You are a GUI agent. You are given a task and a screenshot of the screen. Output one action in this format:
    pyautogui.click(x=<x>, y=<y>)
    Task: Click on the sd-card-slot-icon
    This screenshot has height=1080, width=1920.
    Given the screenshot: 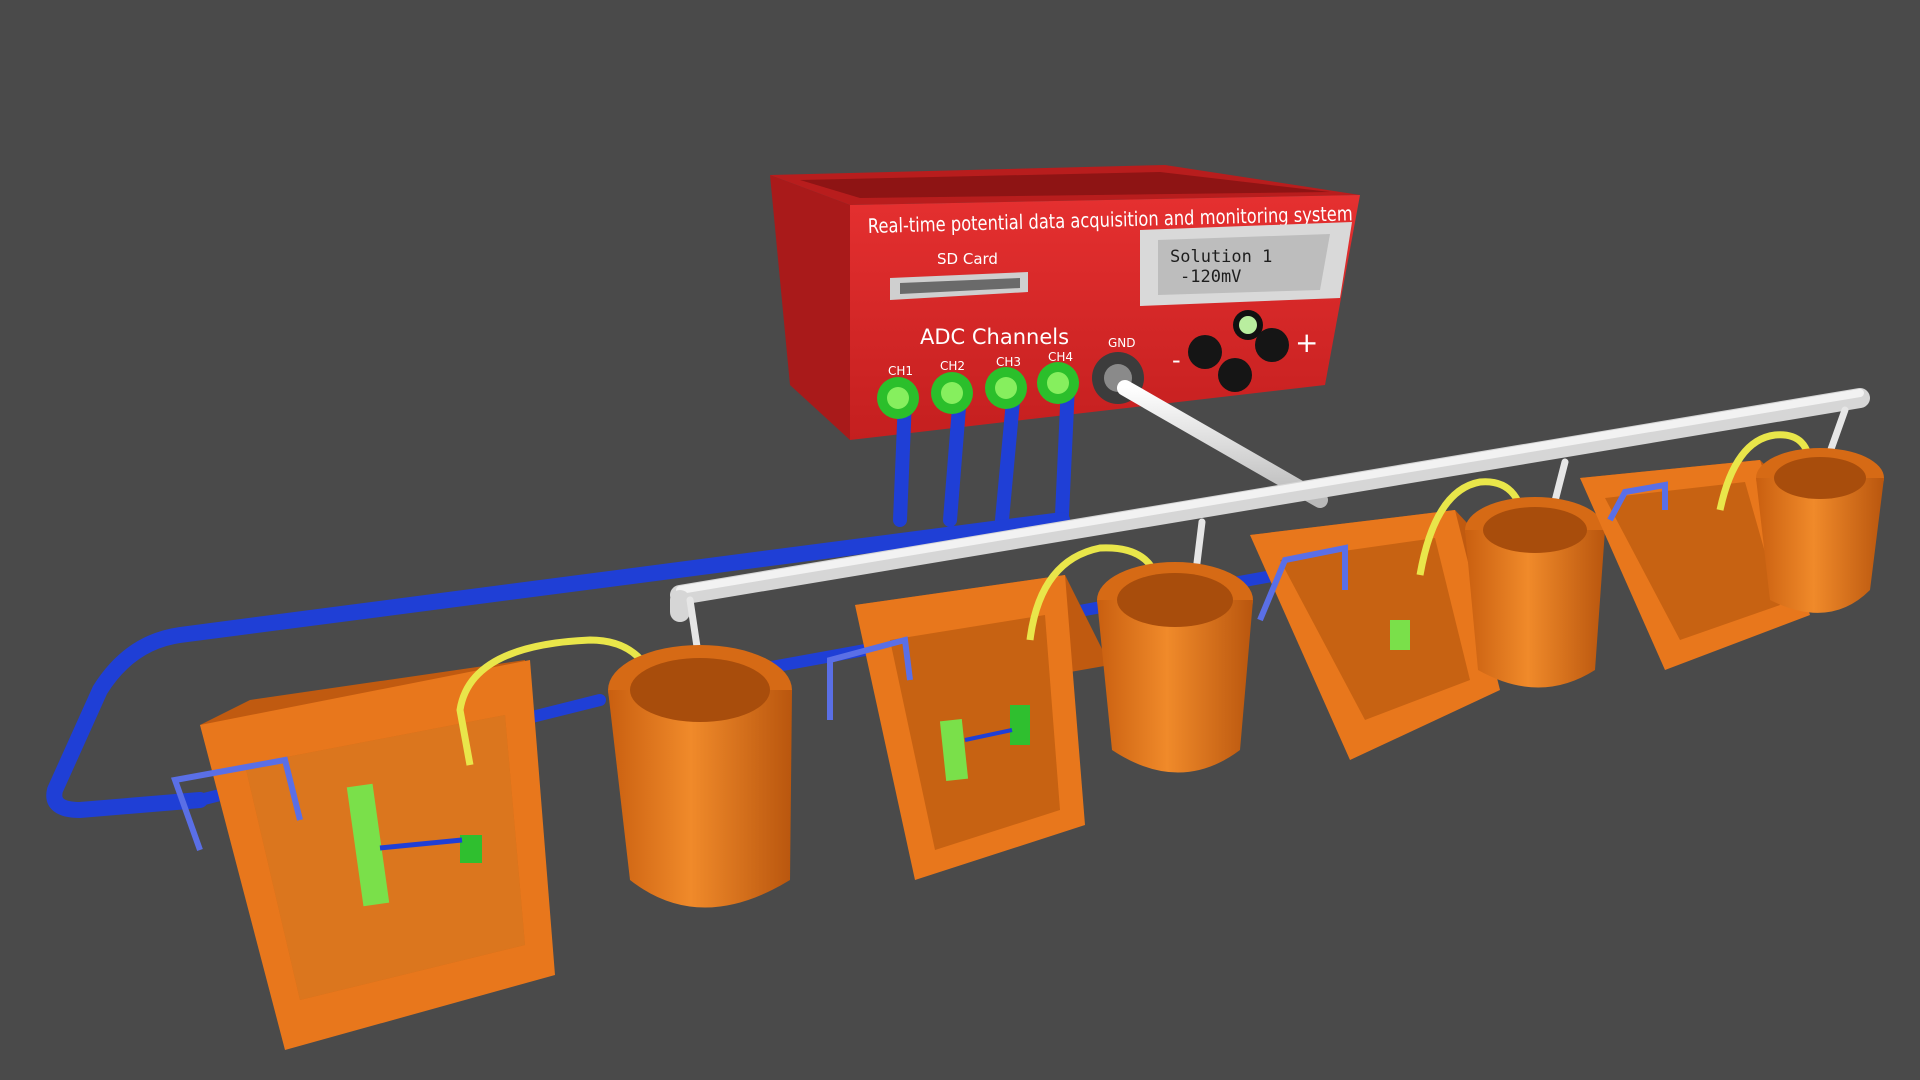 What is the action you would take?
    pyautogui.click(x=959, y=286)
    